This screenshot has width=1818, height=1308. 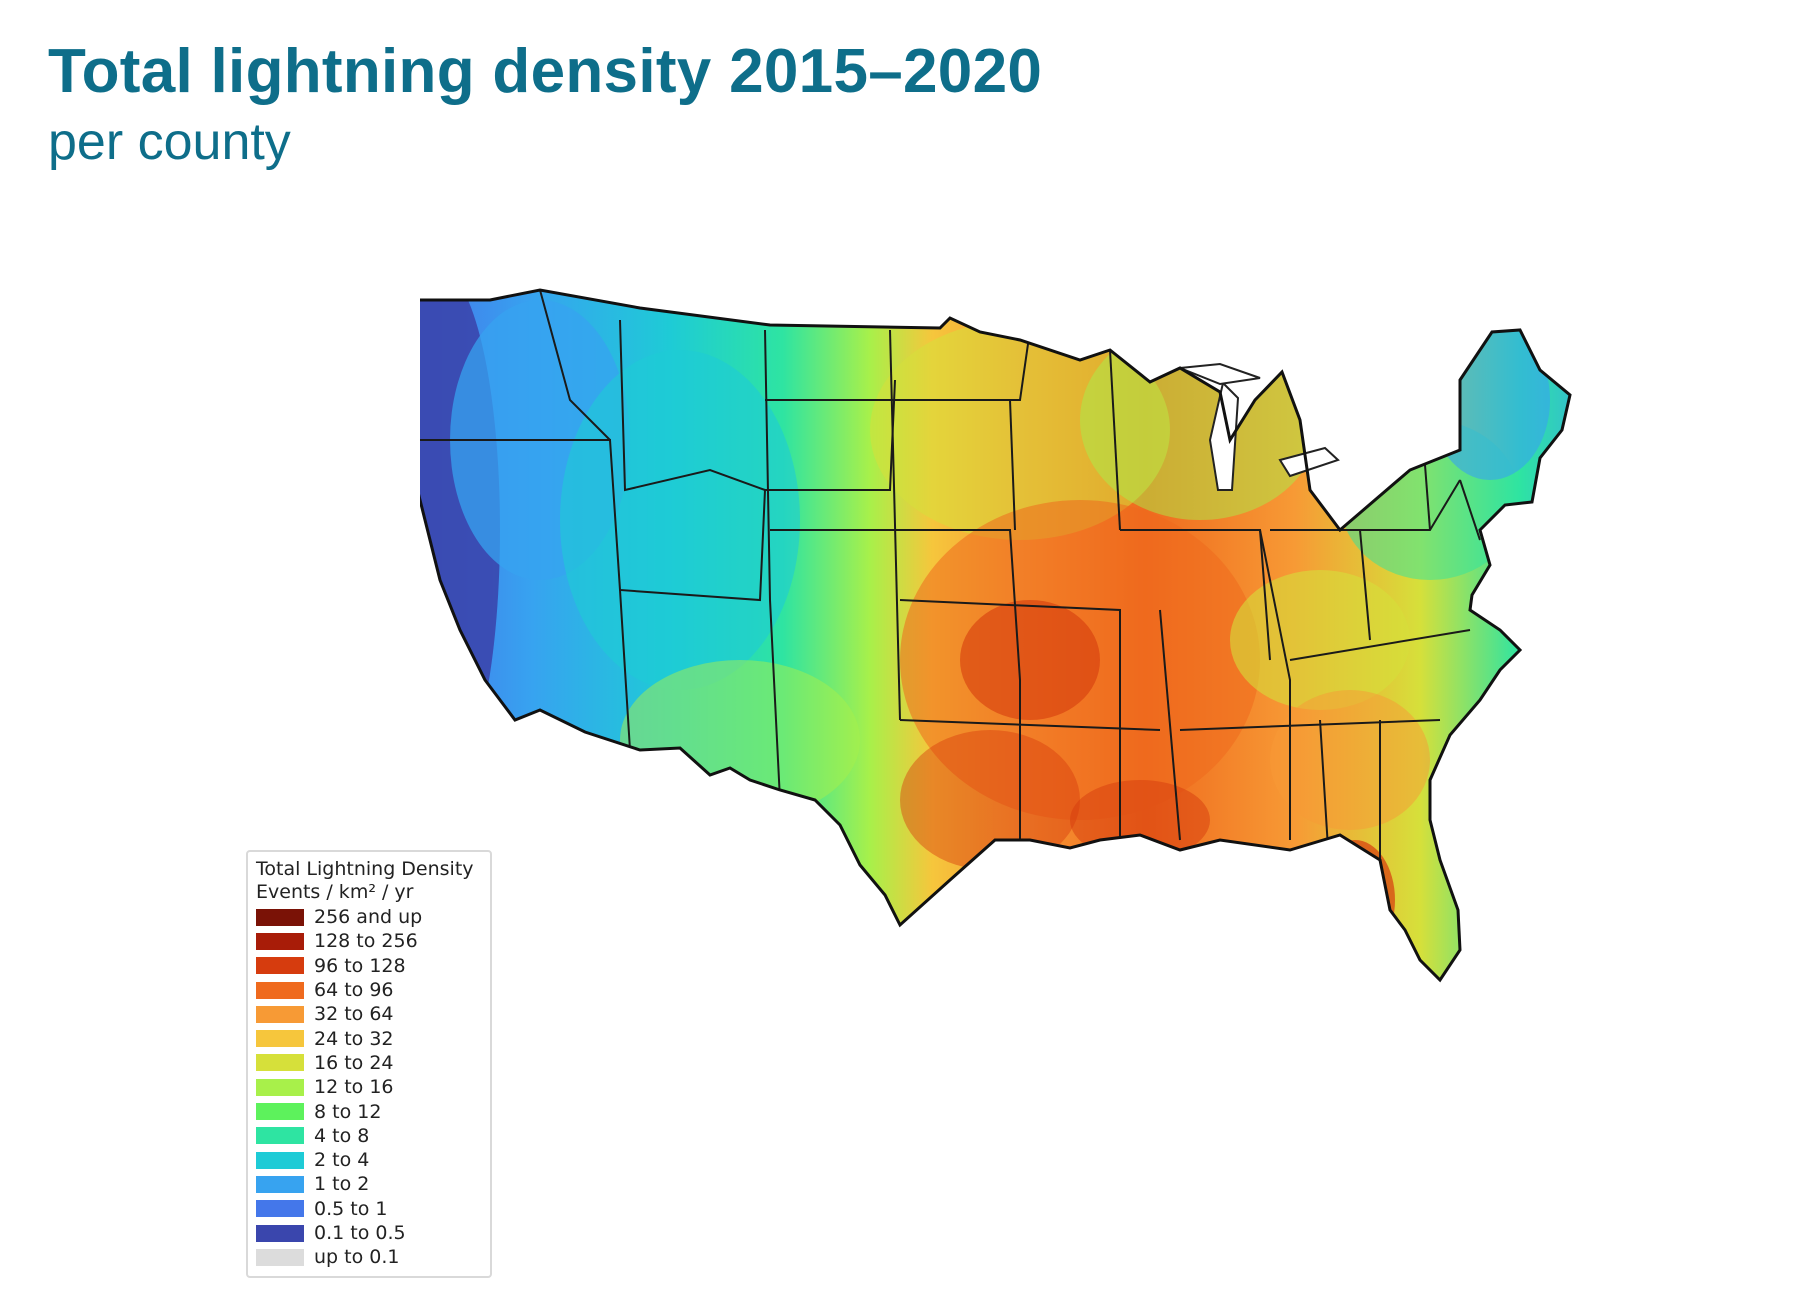 What do you see at coordinates (360, 965) in the screenshot?
I see `legend-label: 96 to 128` at bounding box center [360, 965].